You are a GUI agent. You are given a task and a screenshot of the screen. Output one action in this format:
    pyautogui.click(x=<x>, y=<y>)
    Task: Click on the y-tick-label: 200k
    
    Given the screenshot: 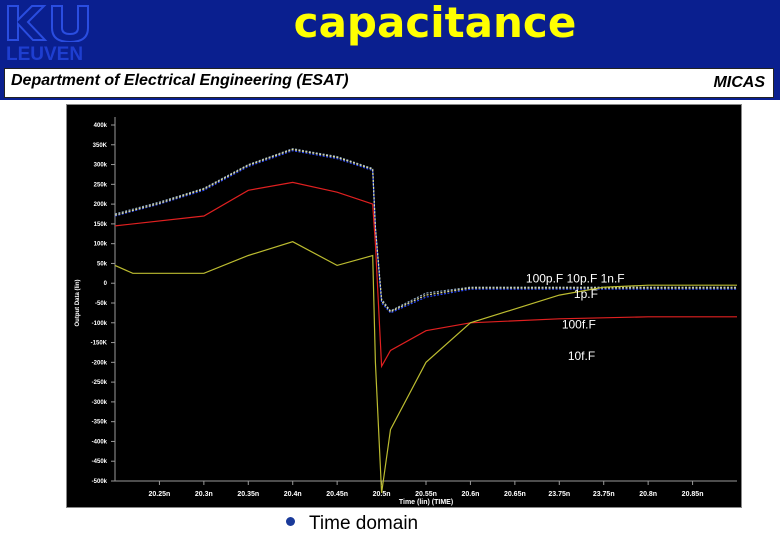 What is the action you would take?
    pyautogui.click(x=101, y=205)
    